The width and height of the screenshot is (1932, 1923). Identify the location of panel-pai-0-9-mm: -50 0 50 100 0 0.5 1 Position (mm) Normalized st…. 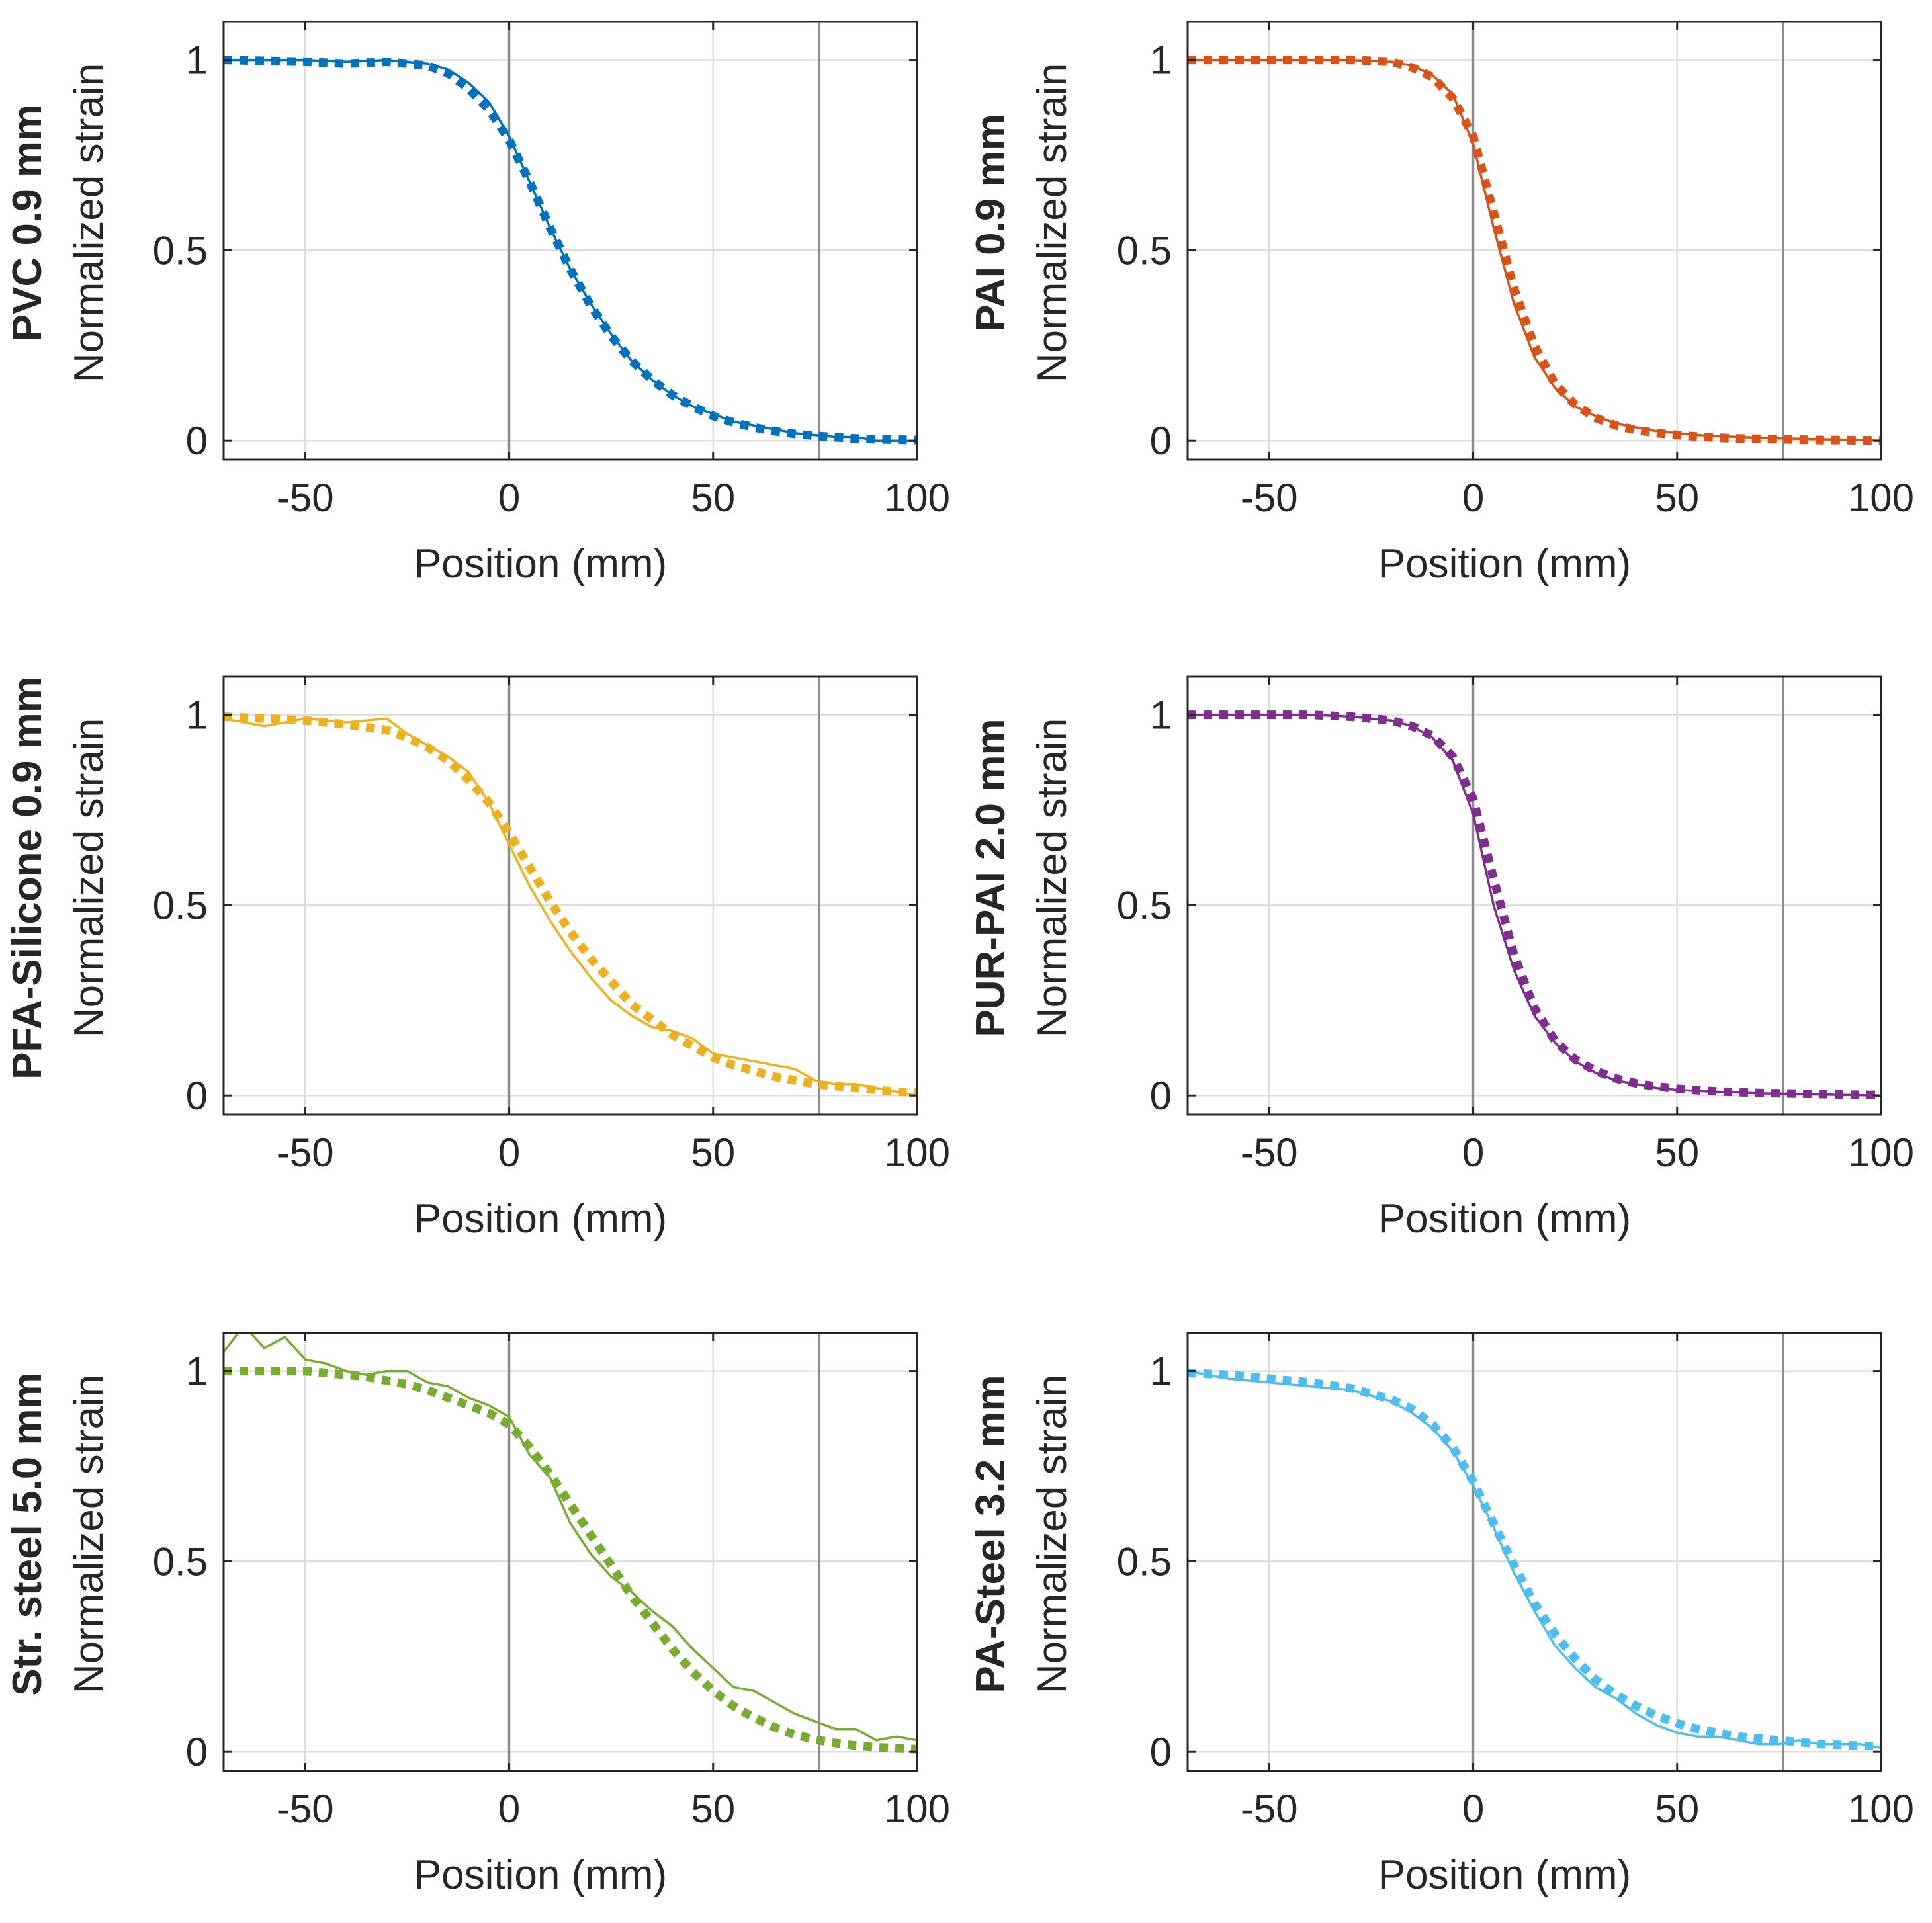
(1441, 304).